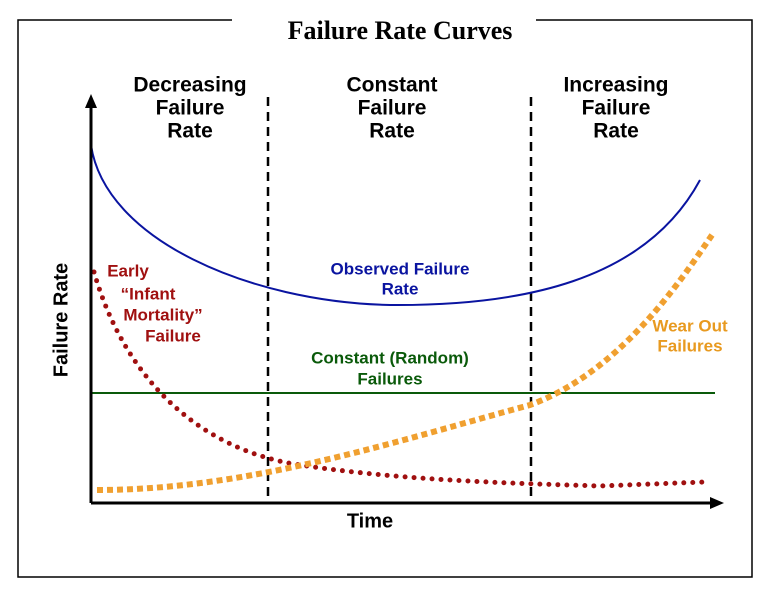  I want to click on x-label: Time, so click(370, 521).